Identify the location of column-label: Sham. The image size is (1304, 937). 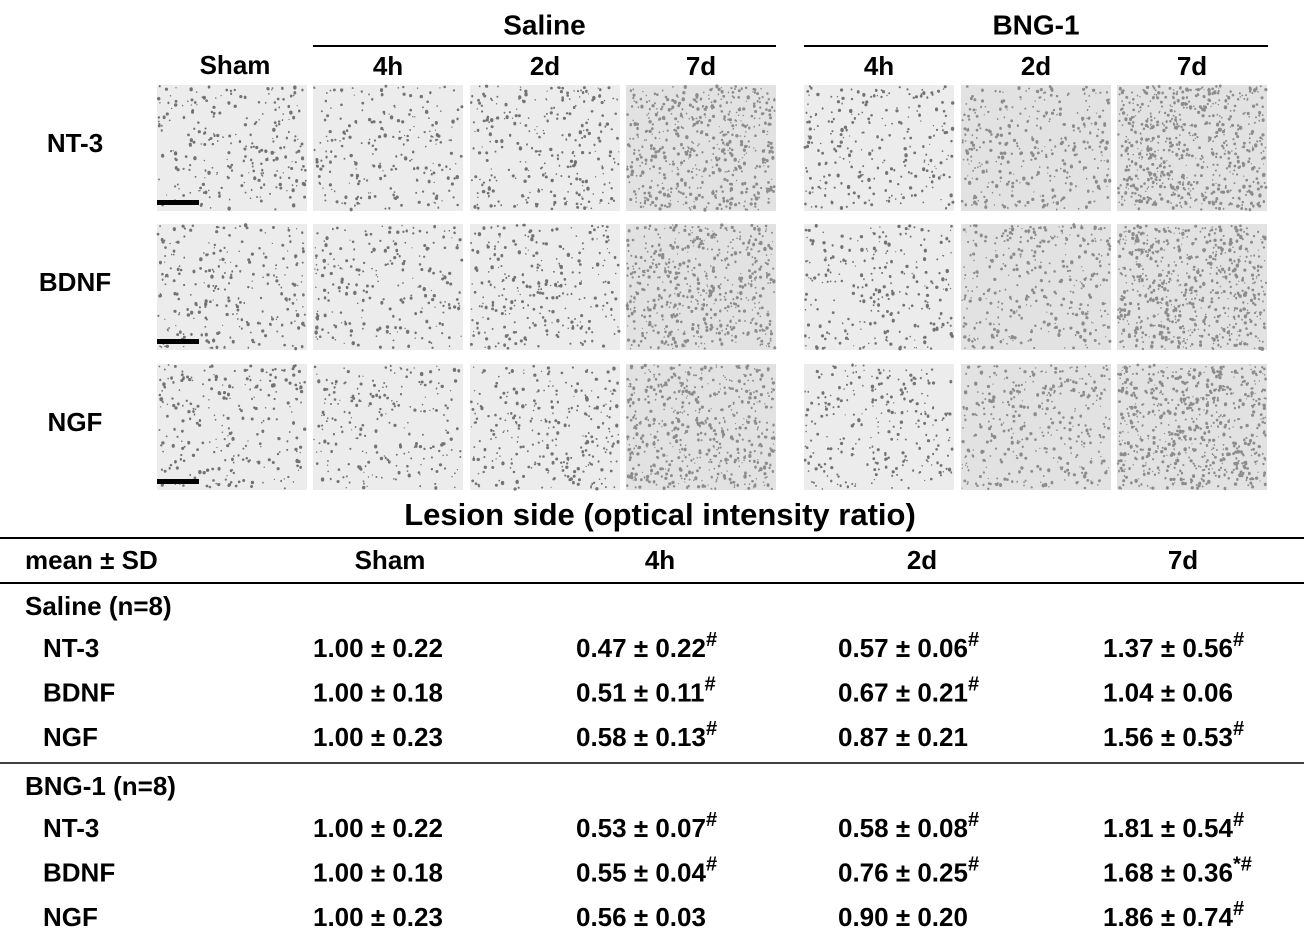
(235, 65).